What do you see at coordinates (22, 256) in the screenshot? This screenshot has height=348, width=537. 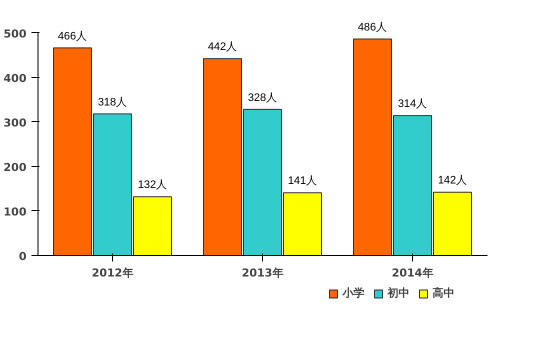 I see `y-tick-label: 0` at bounding box center [22, 256].